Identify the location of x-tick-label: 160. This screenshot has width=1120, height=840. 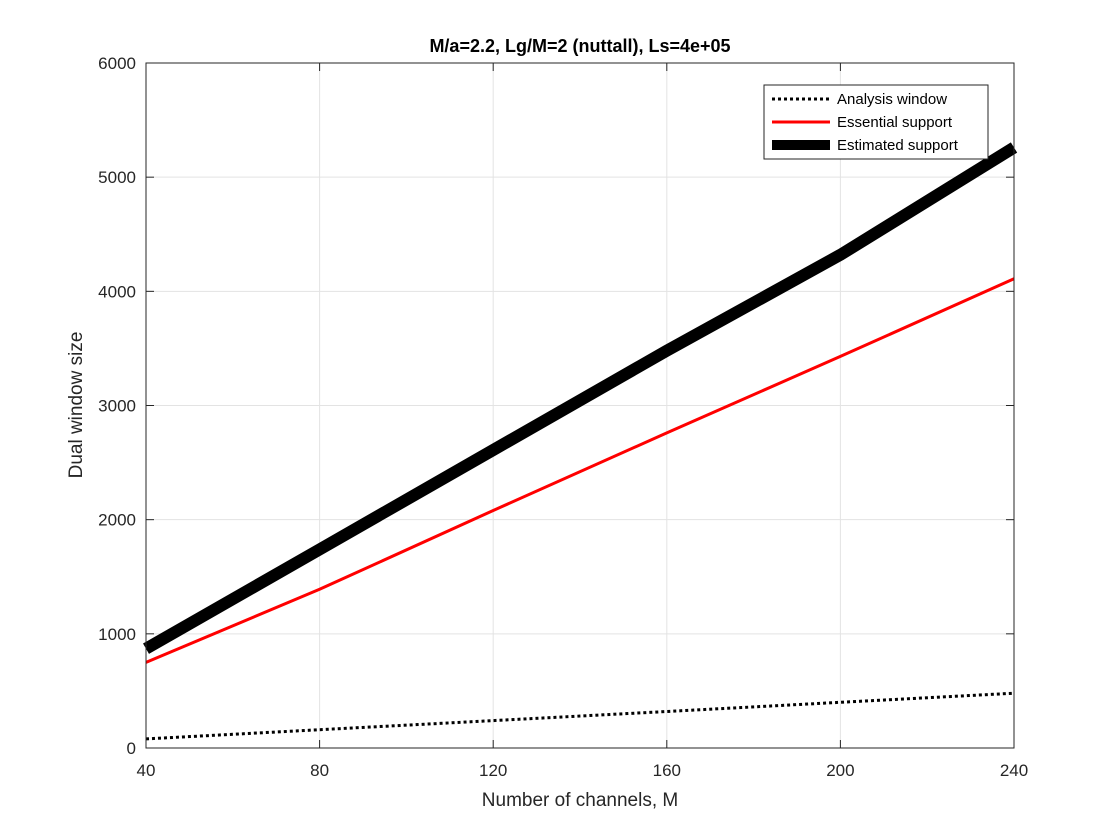
(667, 770).